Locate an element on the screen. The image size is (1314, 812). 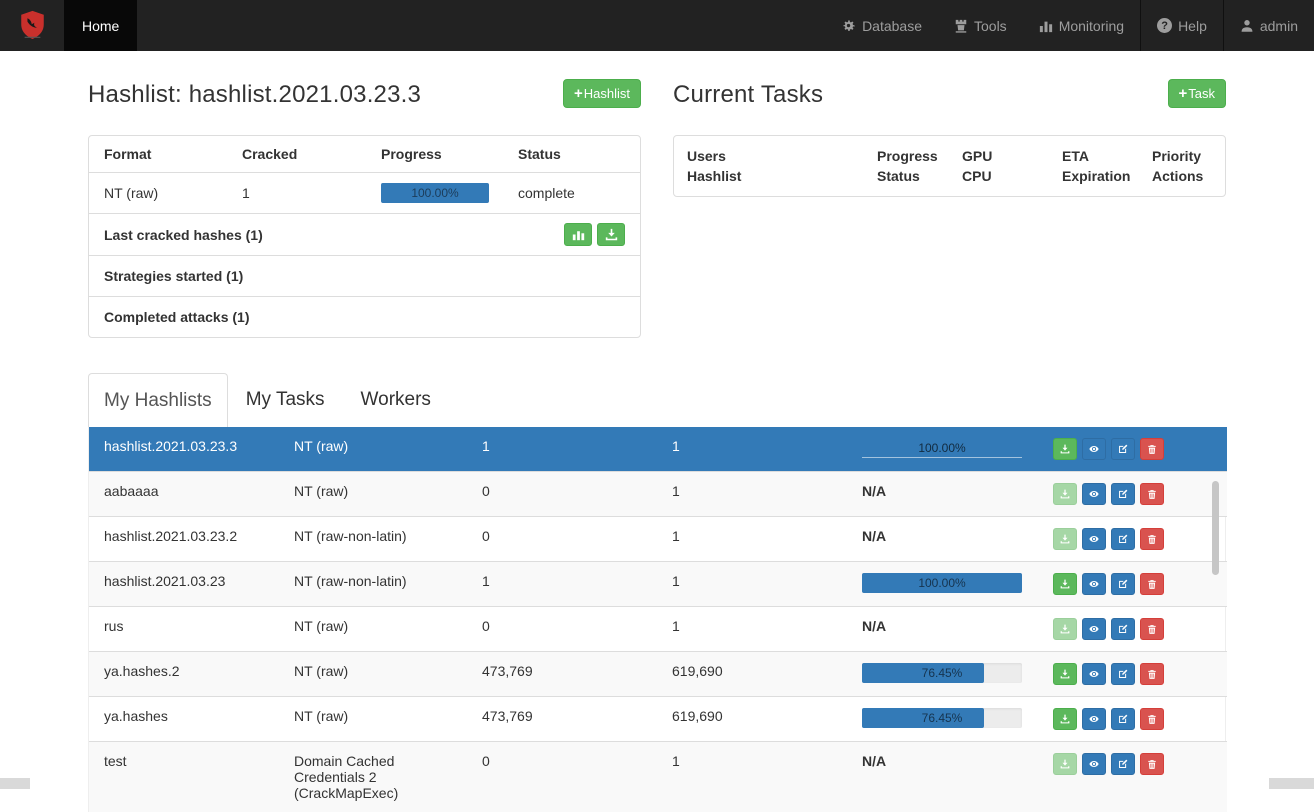
nav-item-admin: admin is located at coordinates (1268, 25).